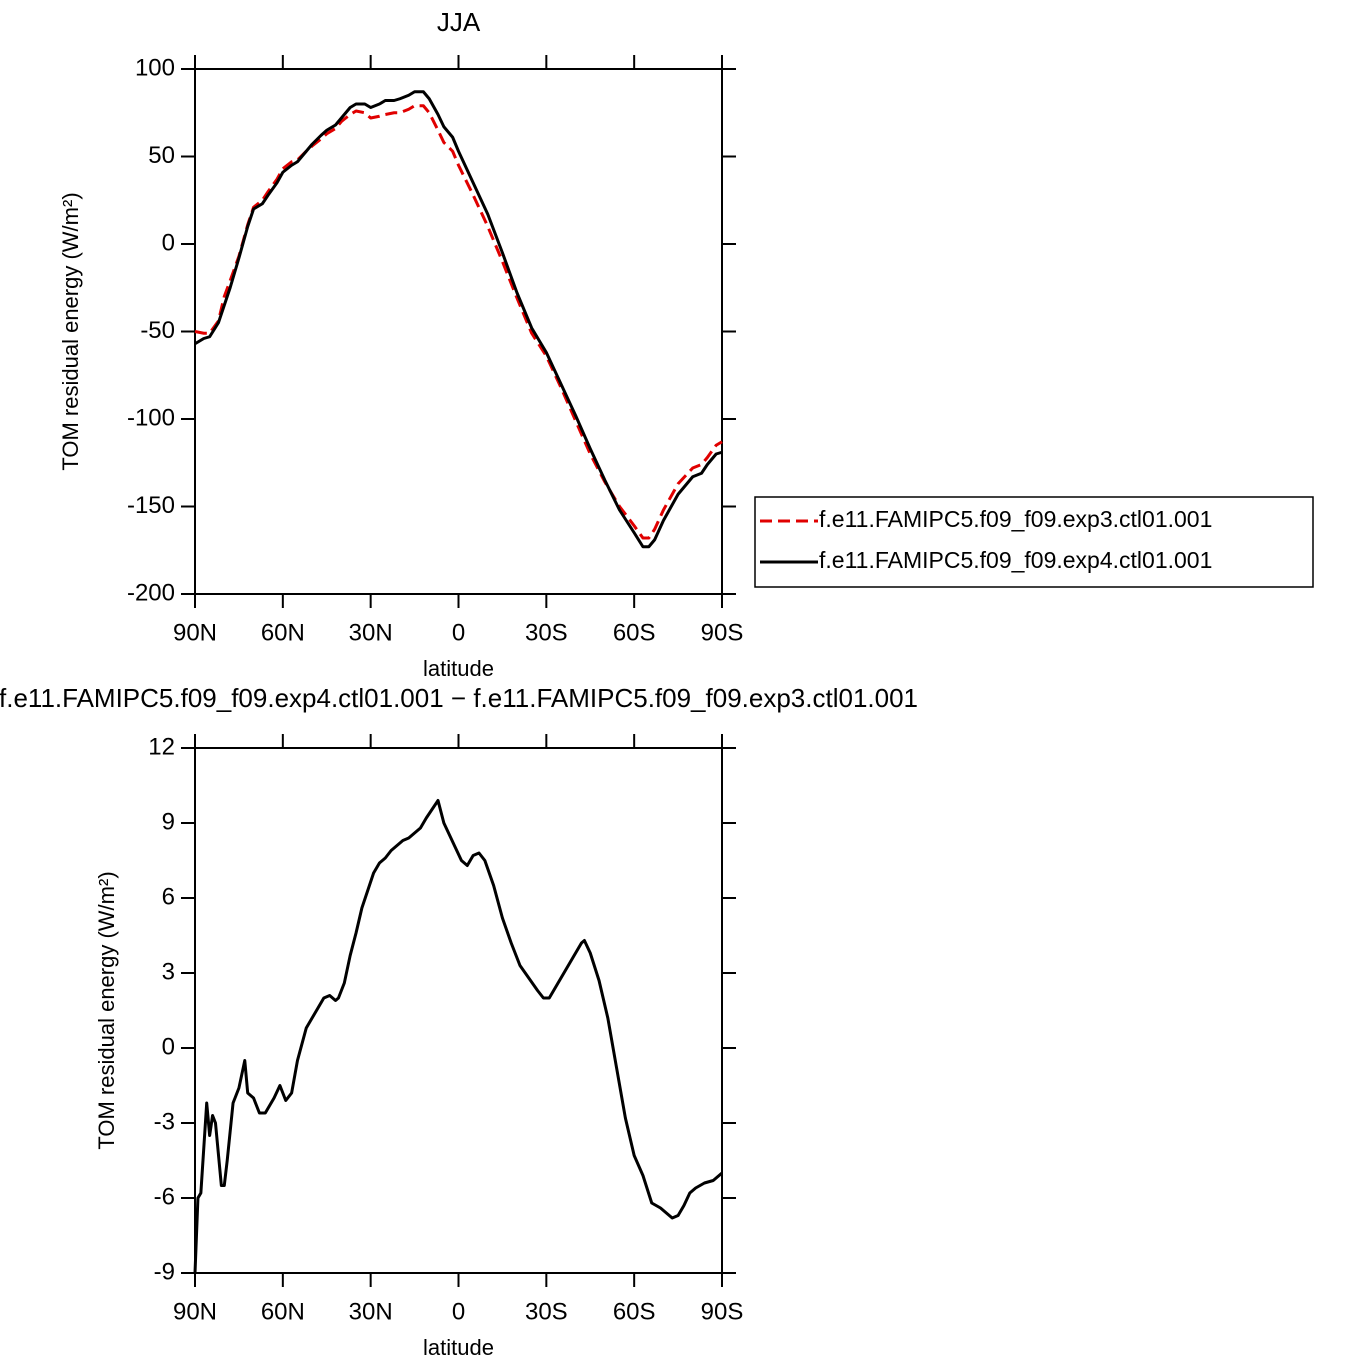 This screenshot has width=1372, height=1369. I want to click on legend-label: f.e11.FAMIPC5.f09_f09.exp3.ctl01.001, so click(1015, 519).